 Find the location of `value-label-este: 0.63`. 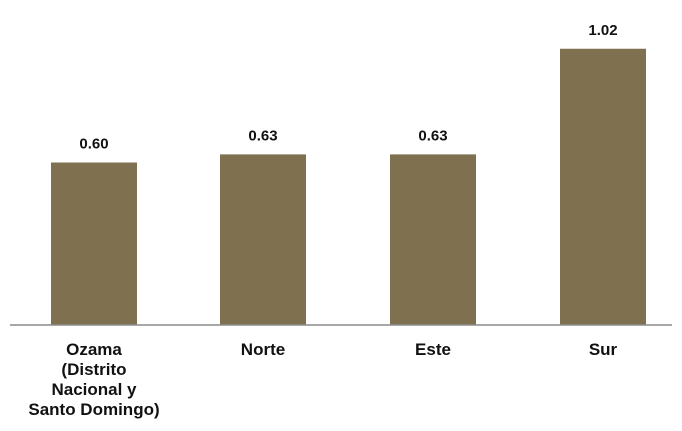

value-label-este: 0.63 is located at coordinates (432, 135).